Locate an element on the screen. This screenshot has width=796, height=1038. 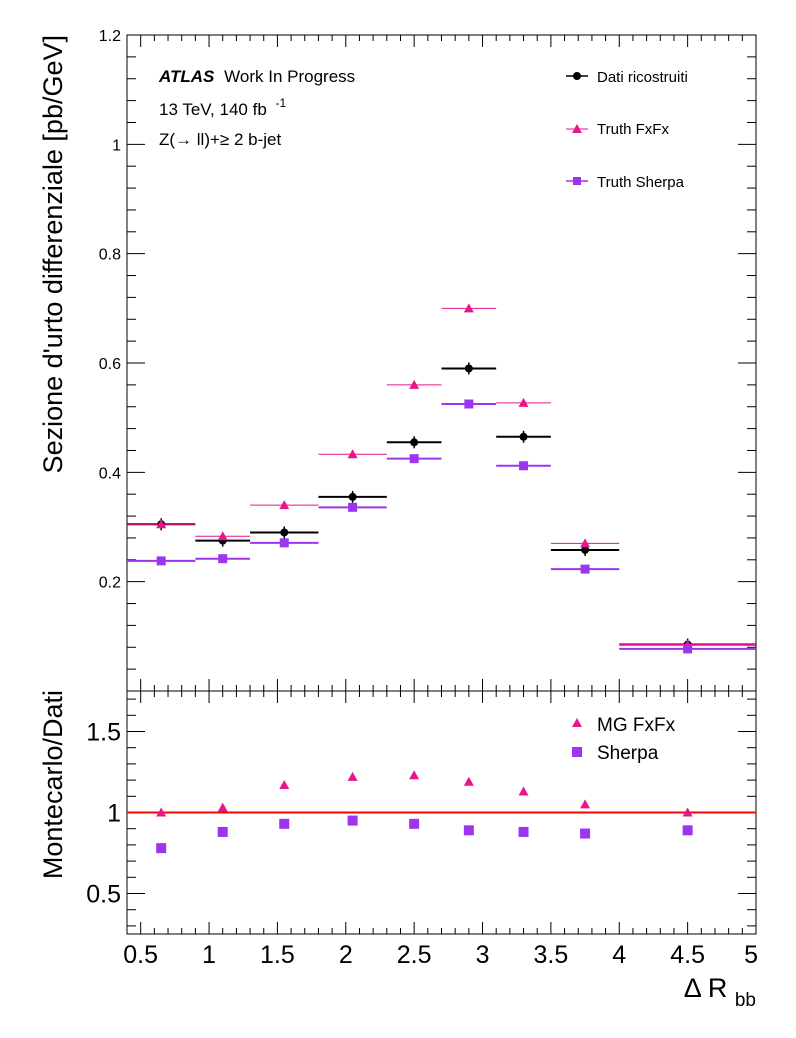
legend-entry-mg-fxfx: MG FxFx is located at coordinates (624, 725).